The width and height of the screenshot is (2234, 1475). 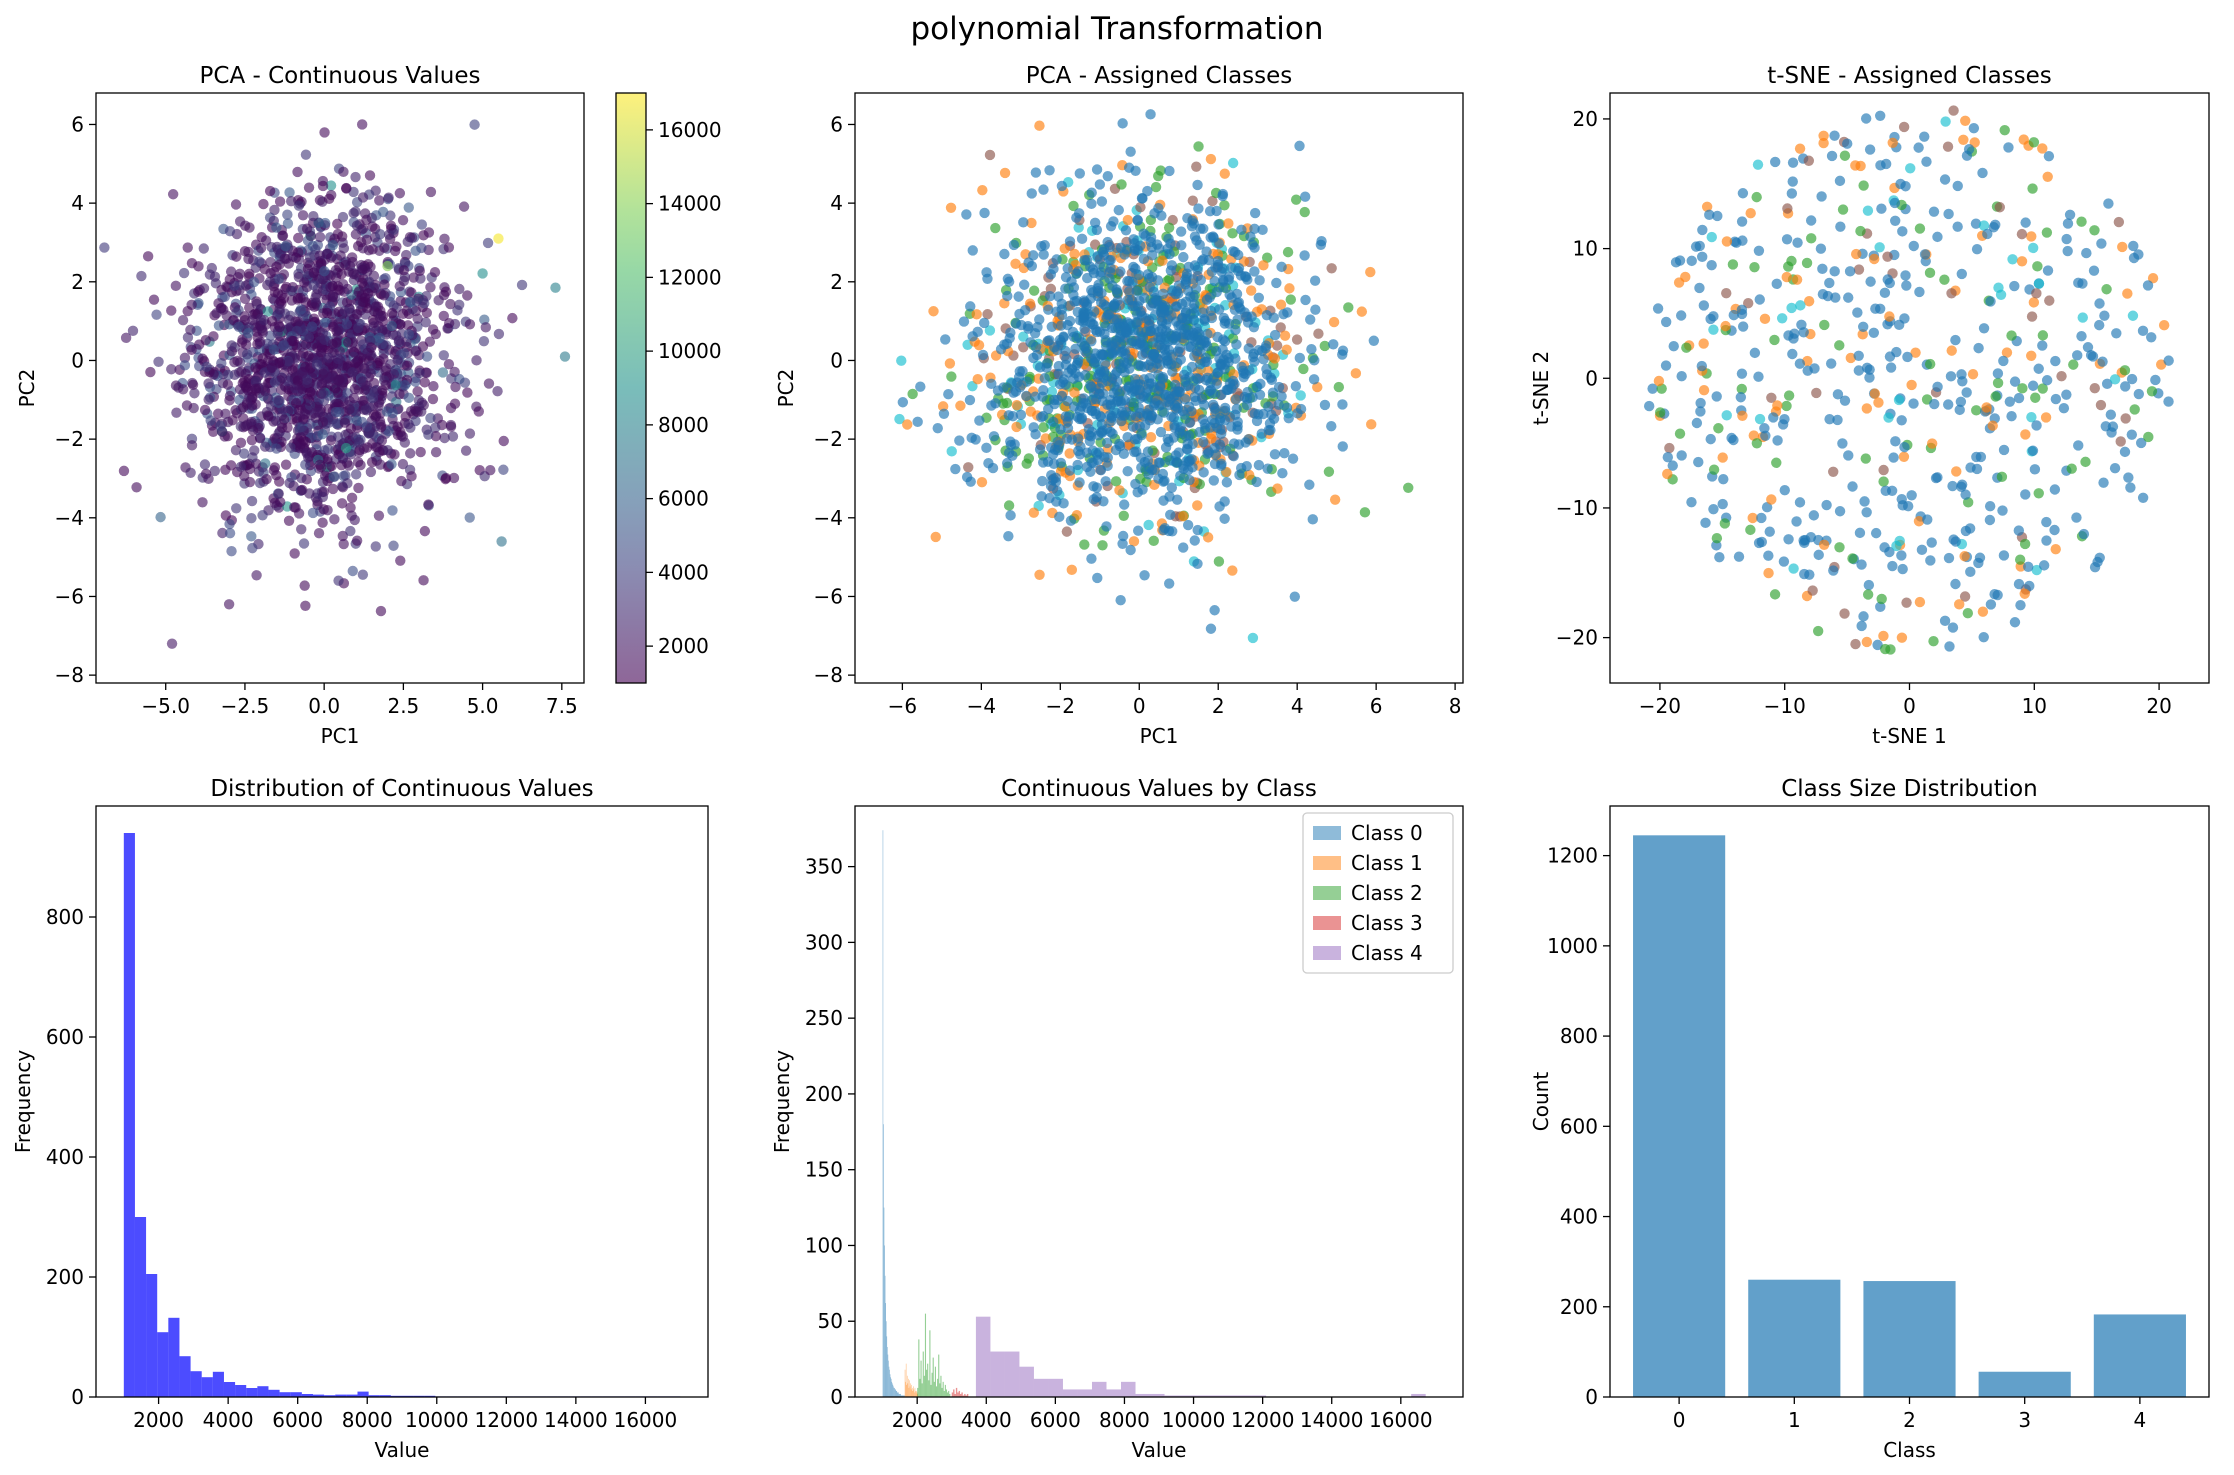 I want to click on y-tick-label: 1000, so click(x=1572, y=946).